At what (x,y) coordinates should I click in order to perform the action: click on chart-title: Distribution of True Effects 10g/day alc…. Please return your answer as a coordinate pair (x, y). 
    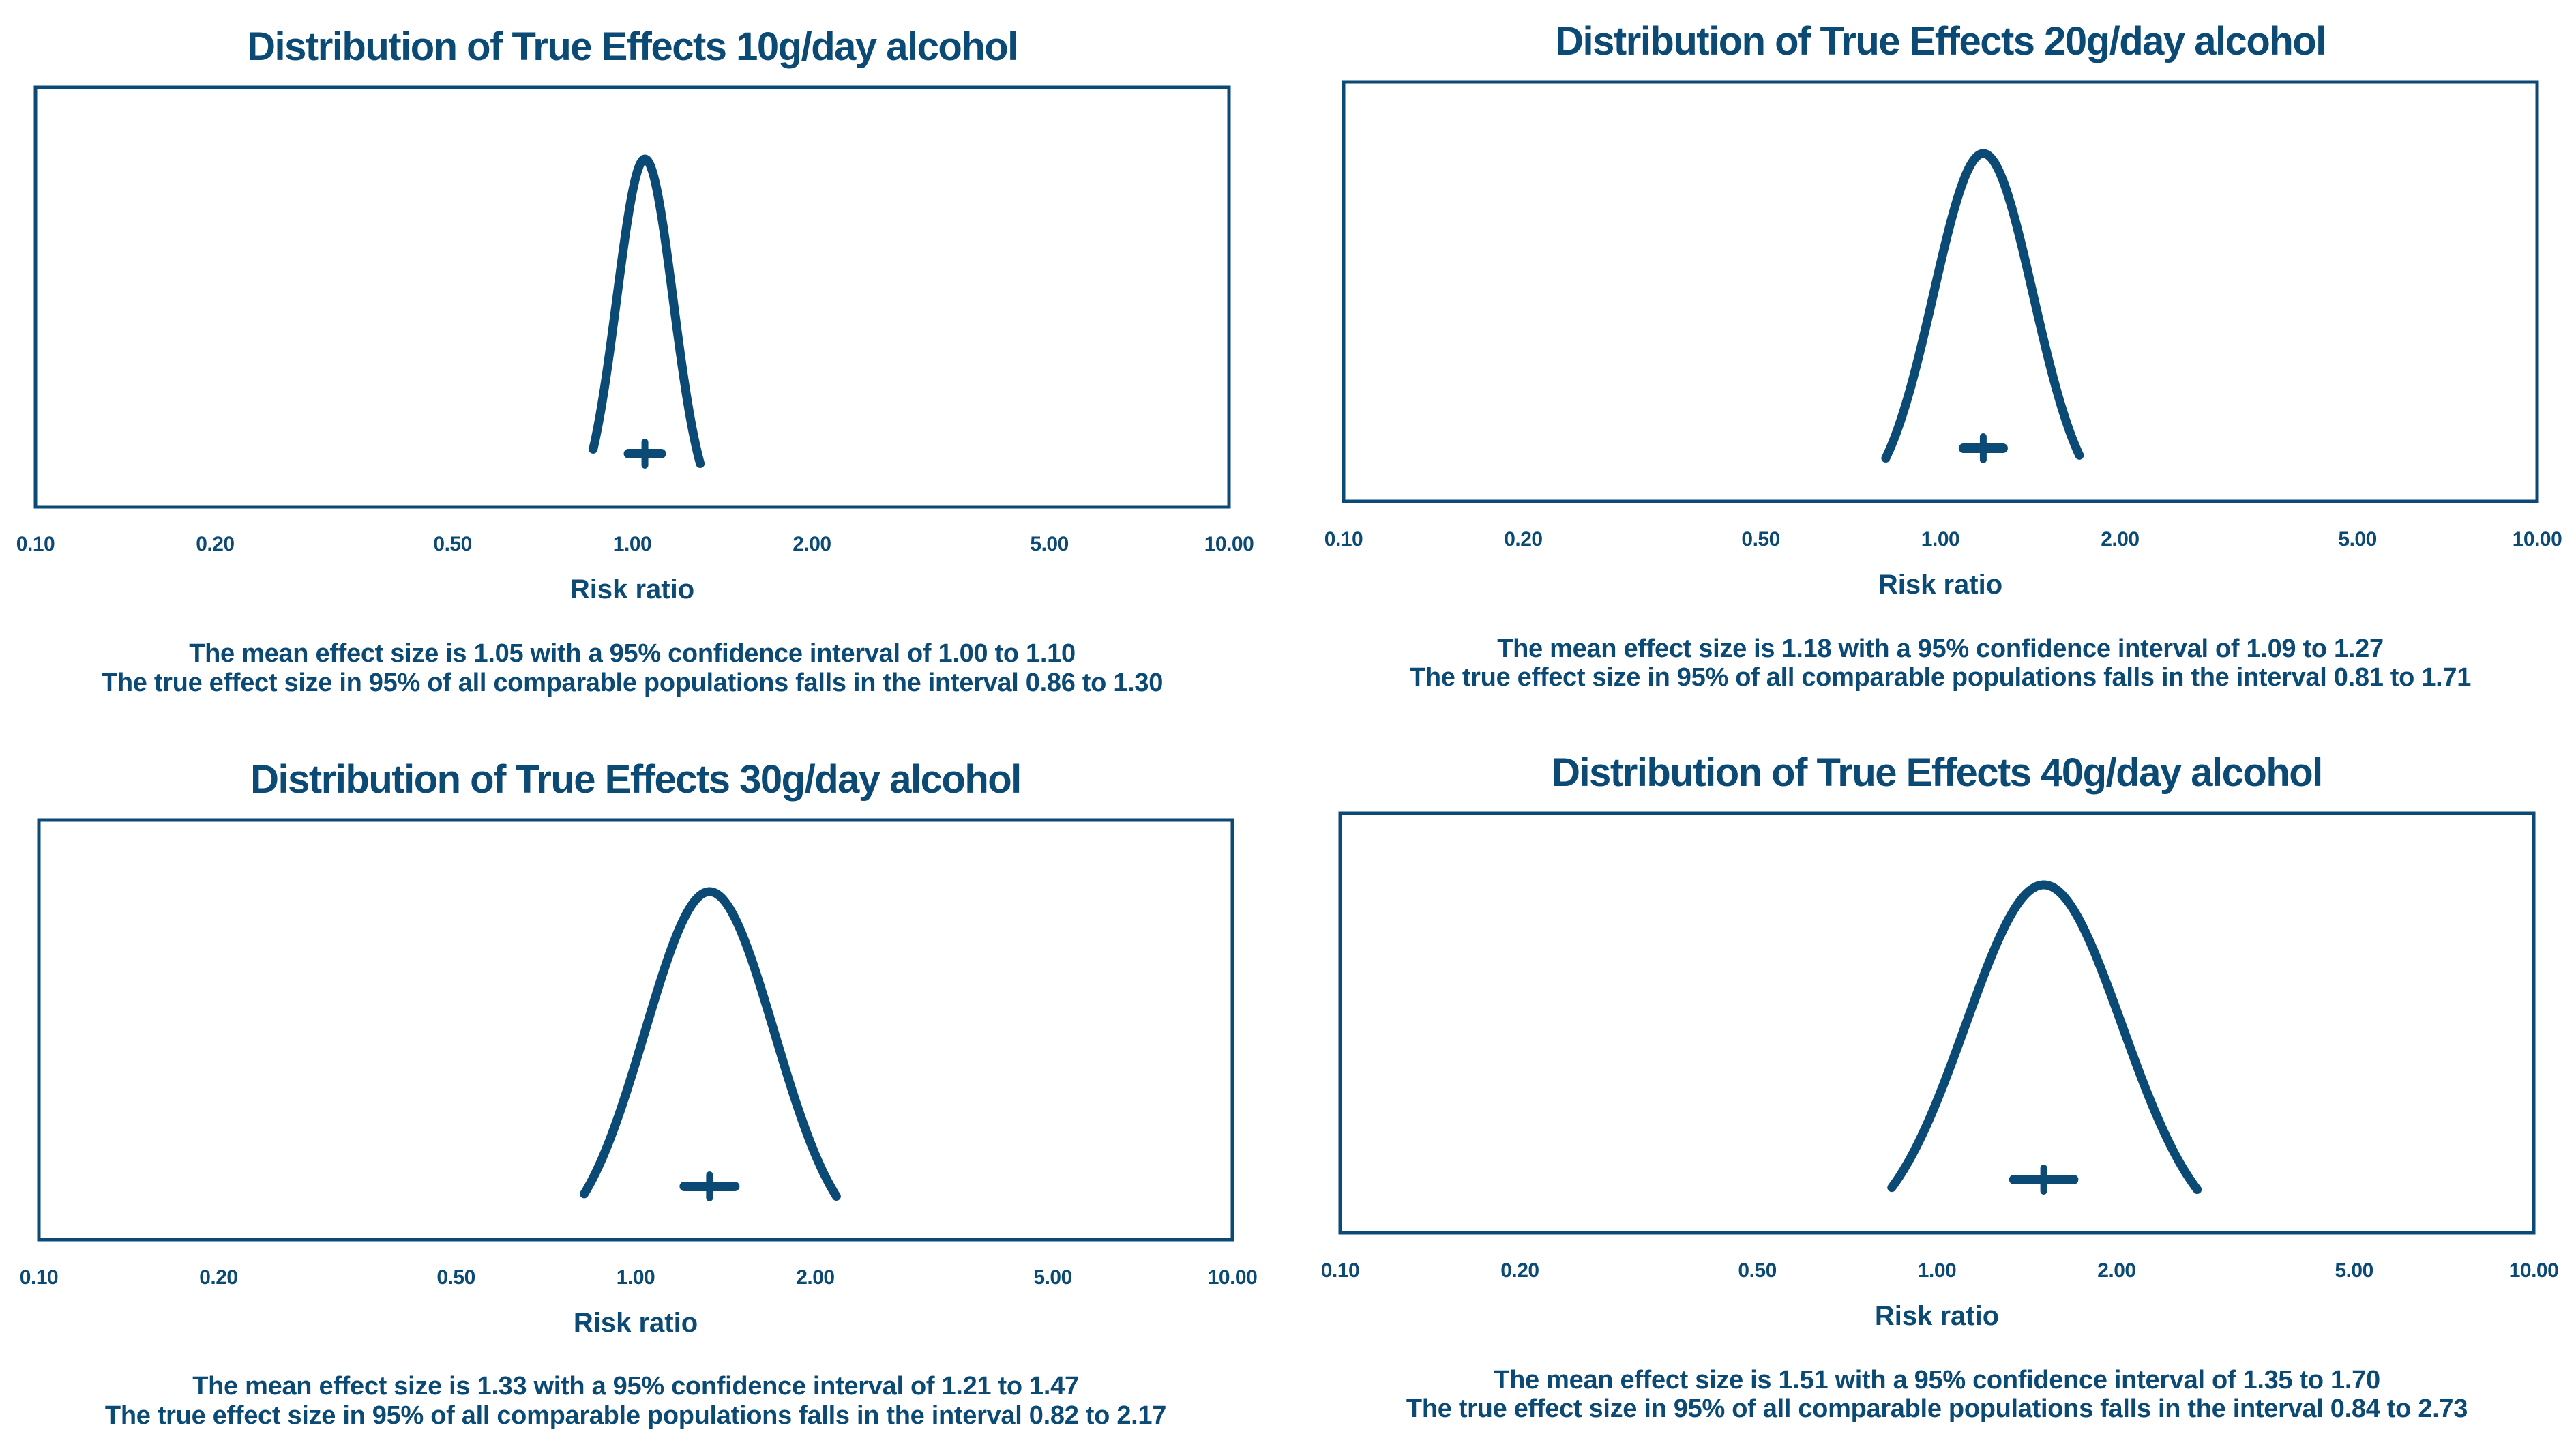
    Looking at the image, I should click on (632, 47).